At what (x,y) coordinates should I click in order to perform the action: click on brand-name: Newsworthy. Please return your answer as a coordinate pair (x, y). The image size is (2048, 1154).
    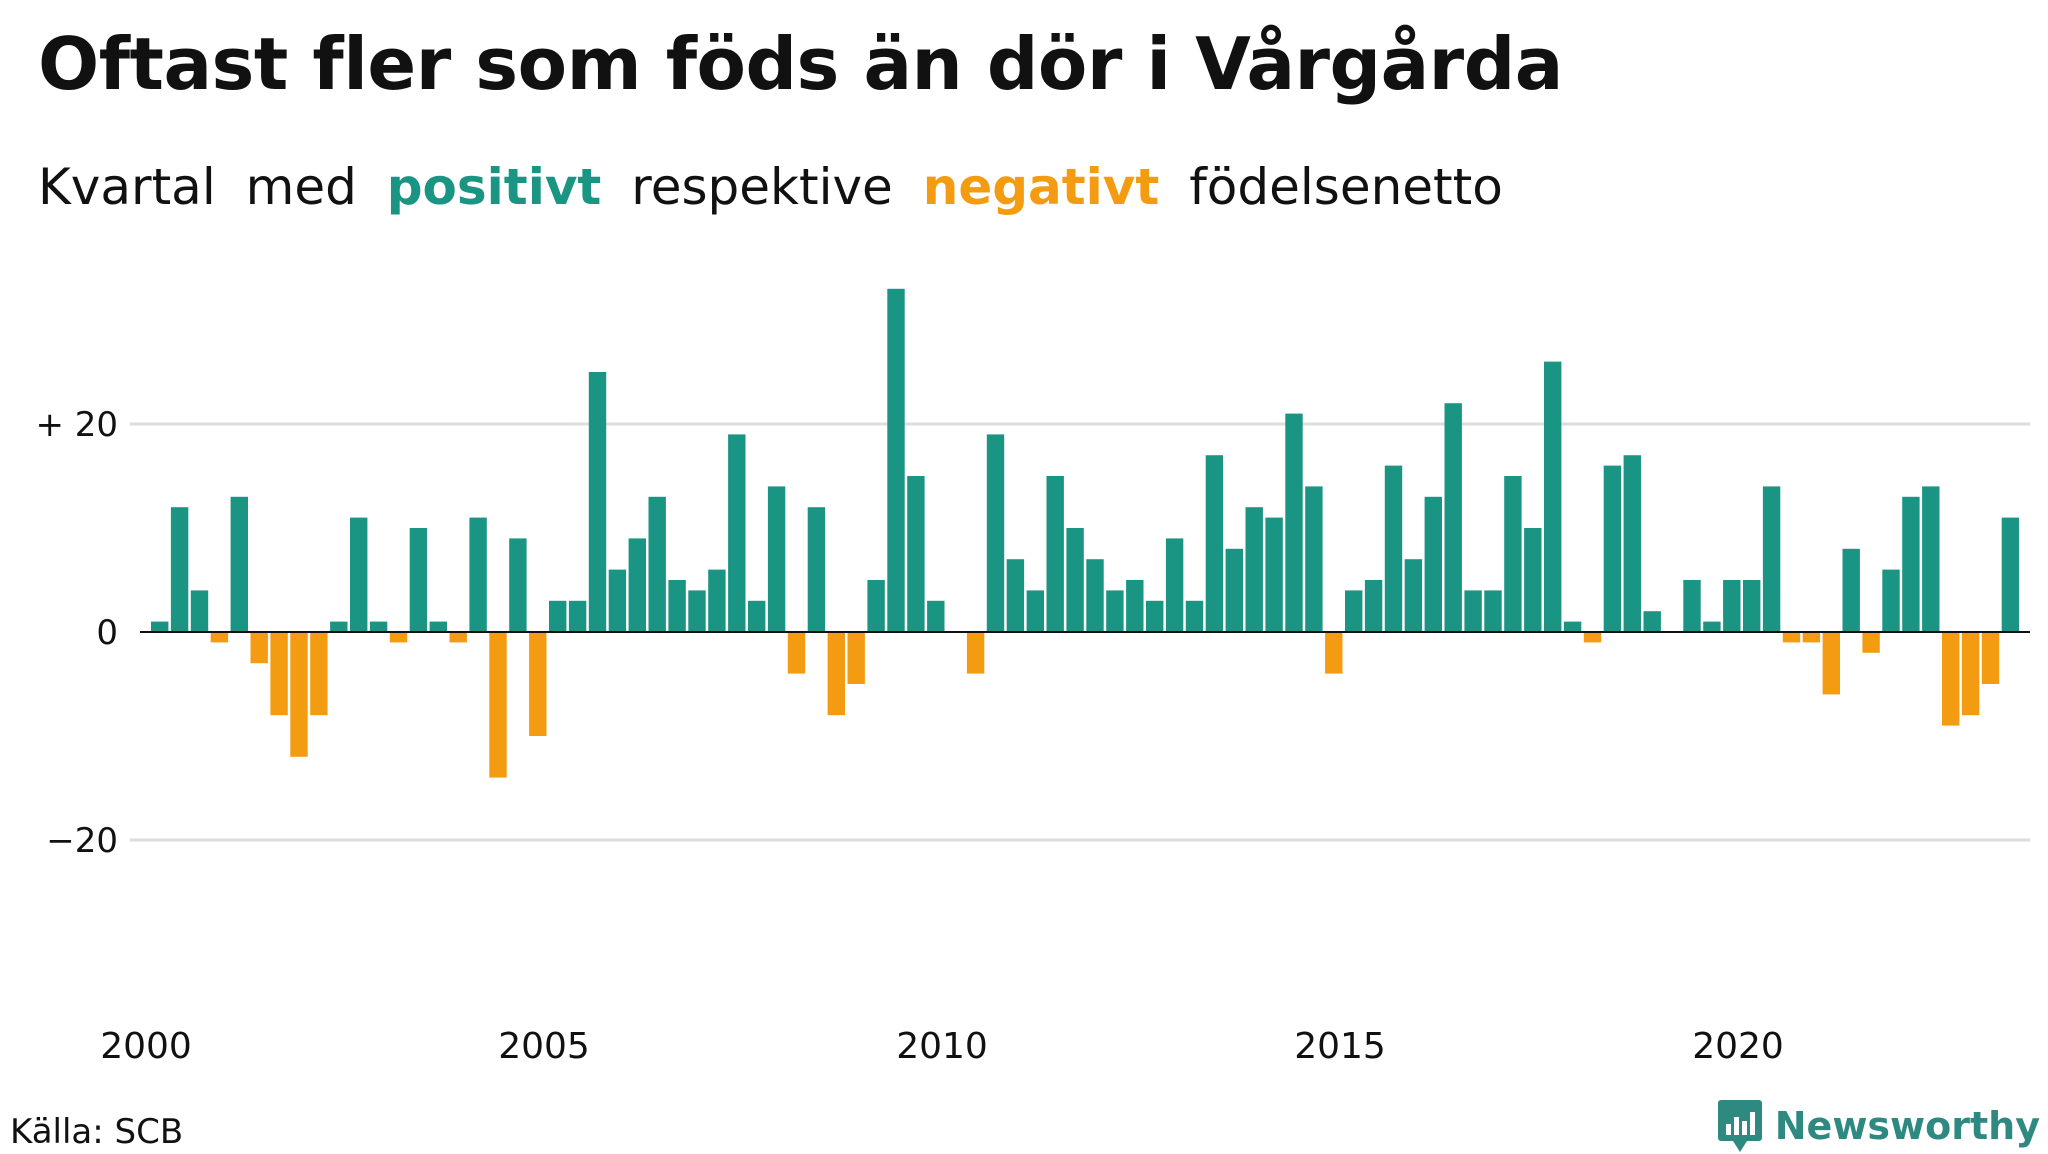
    Looking at the image, I should click on (1907, 1126).